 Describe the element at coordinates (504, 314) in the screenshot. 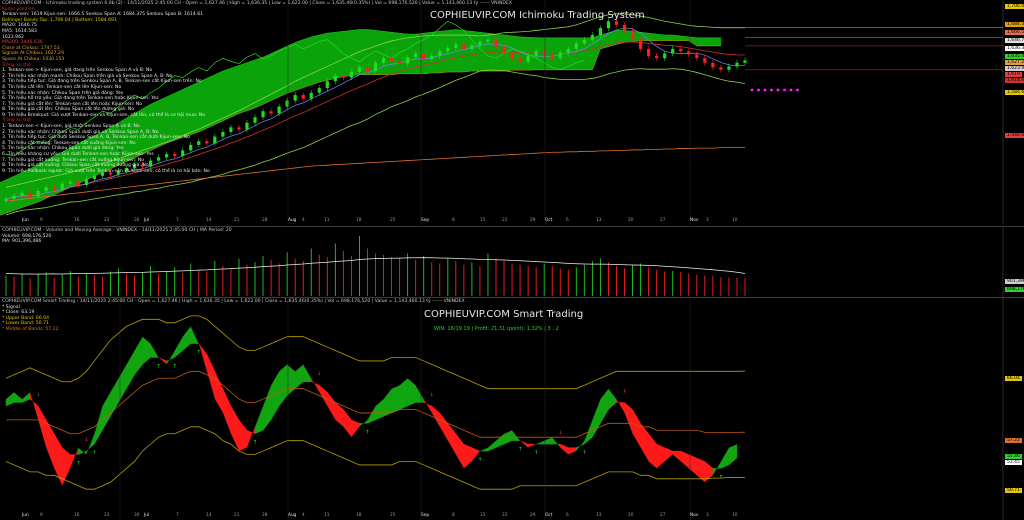

I see `smart-trading-title: COPHIEUVIP.COM Smart Trading` at that location.